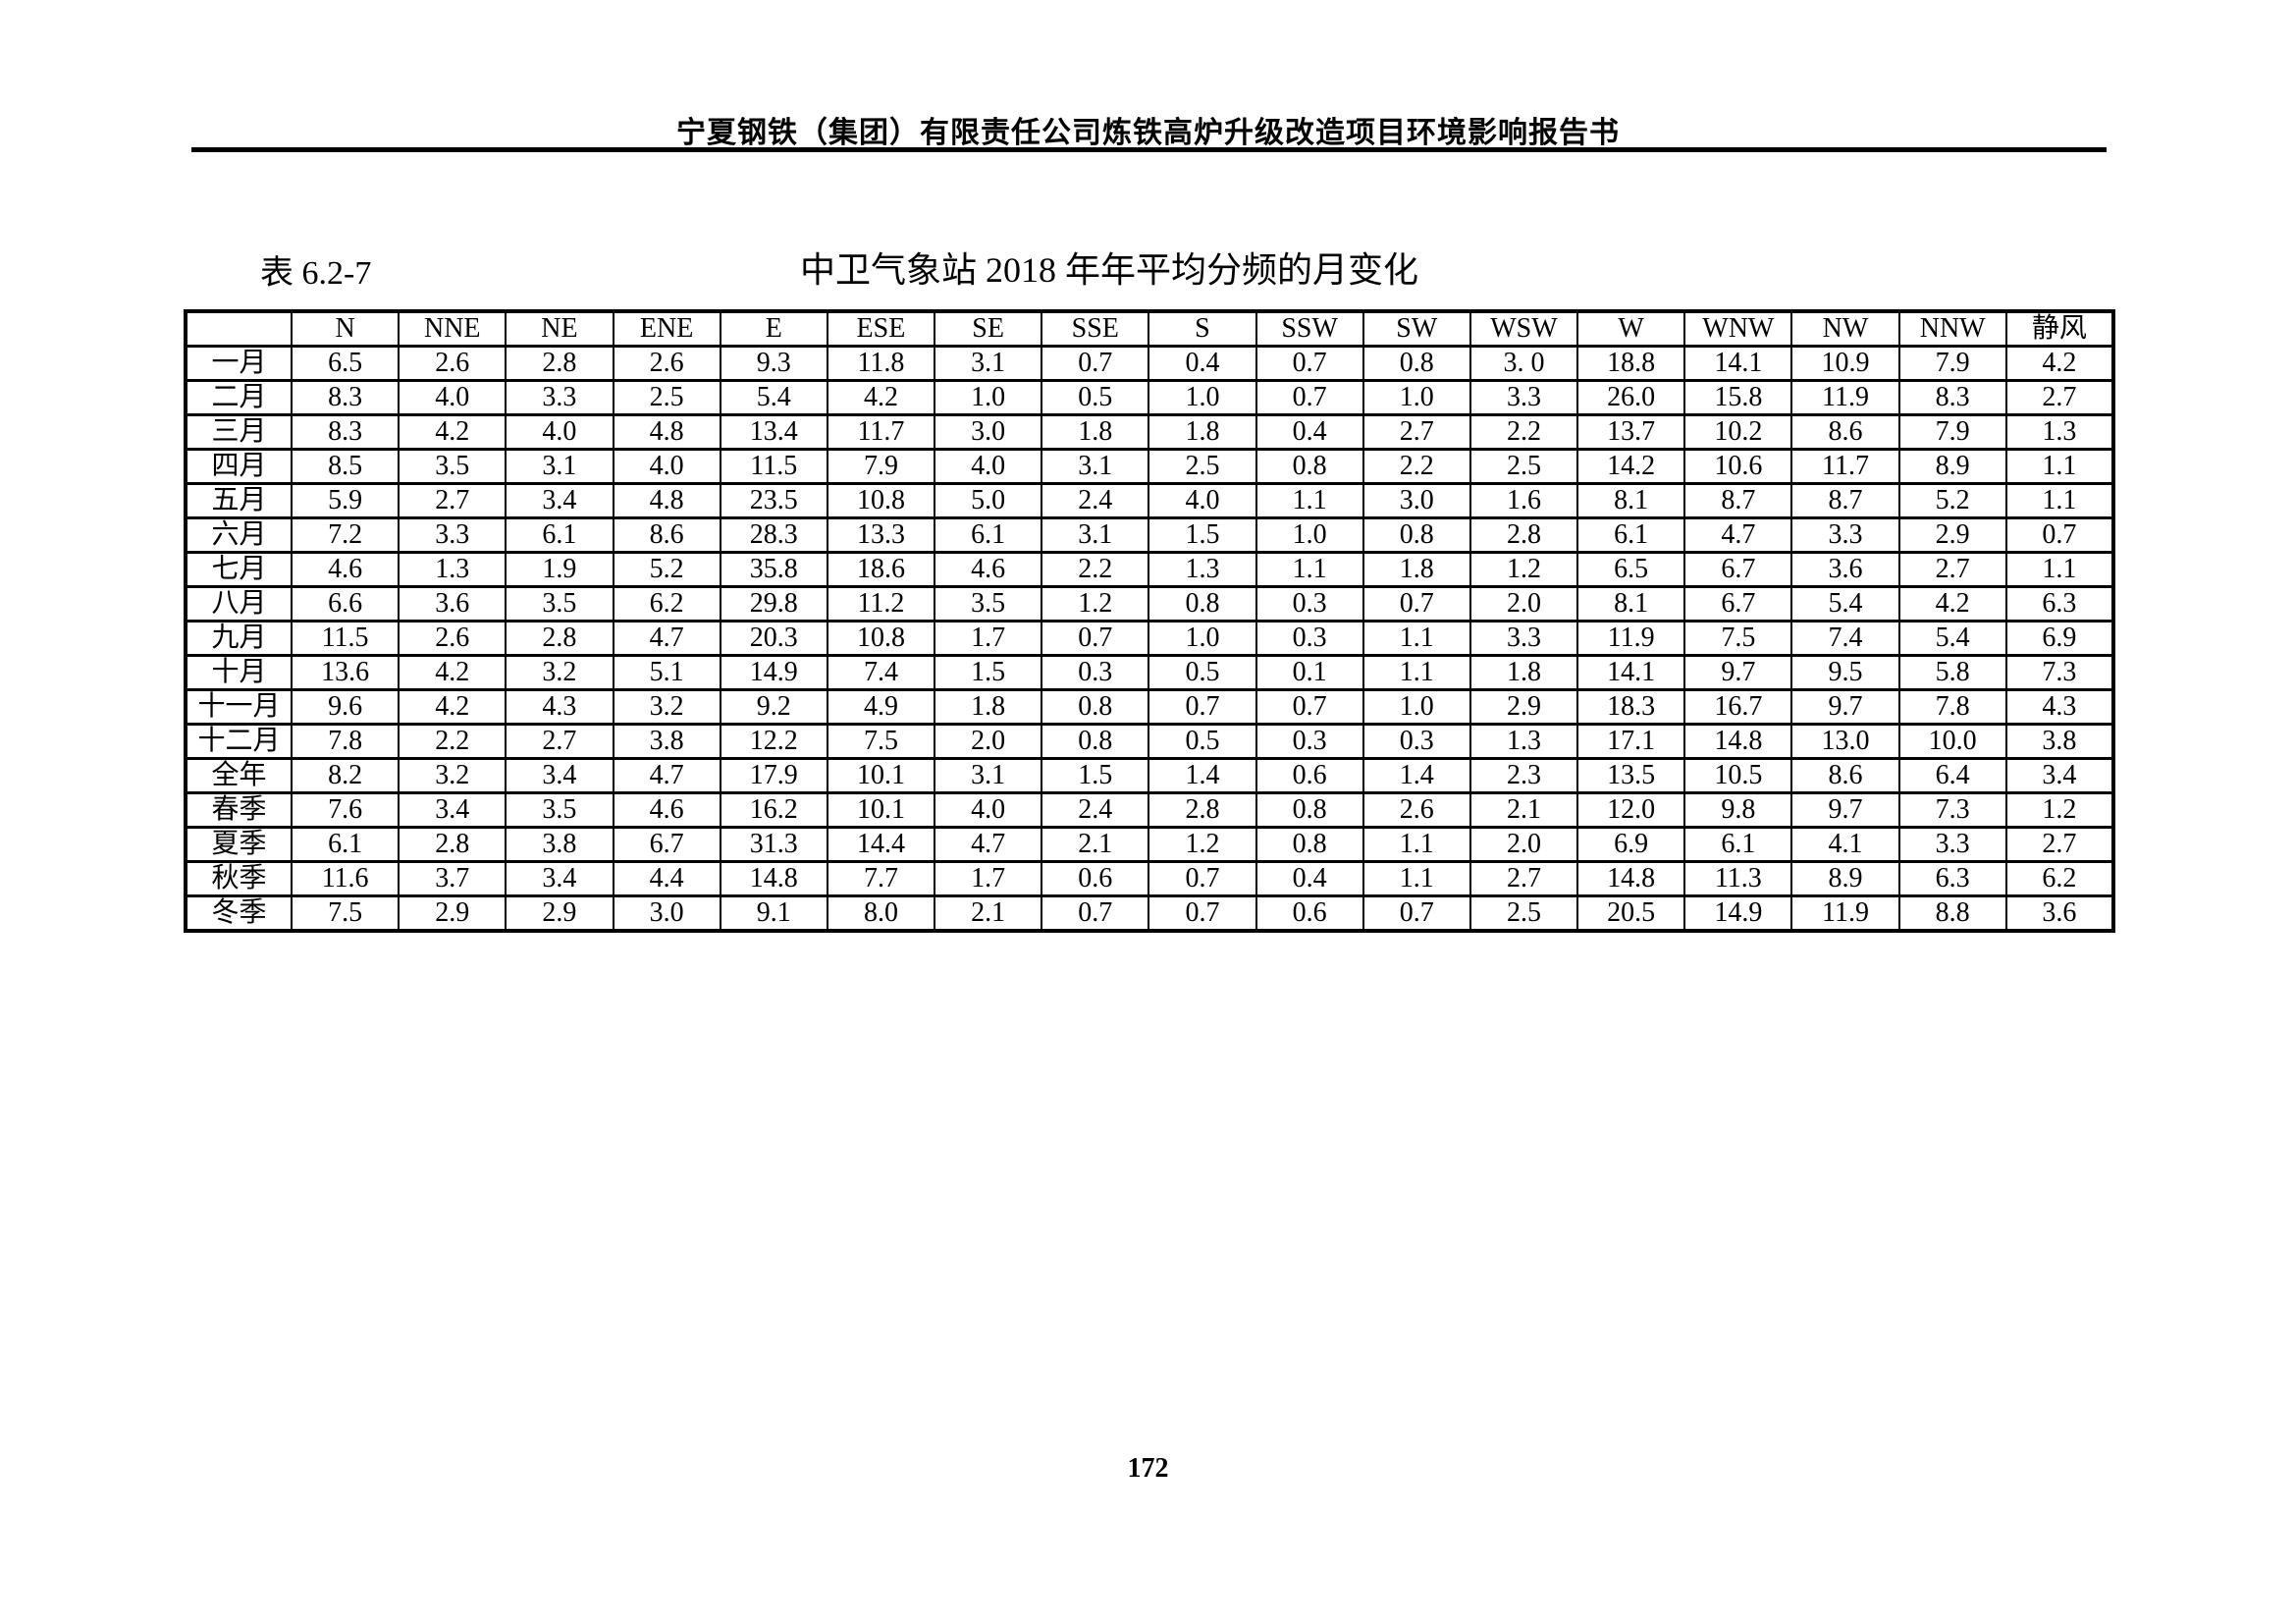 The height and width of the screenshot is (1624, 2296). Describe the element at coordinates (345, 707) in the screenshot. I see `table-cell: 9.6` at that location.